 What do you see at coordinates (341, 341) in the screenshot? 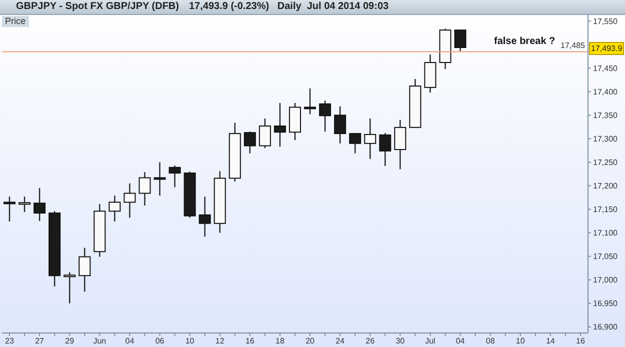
I see `x-tick-label: 24` at bounding box center [341, 341].